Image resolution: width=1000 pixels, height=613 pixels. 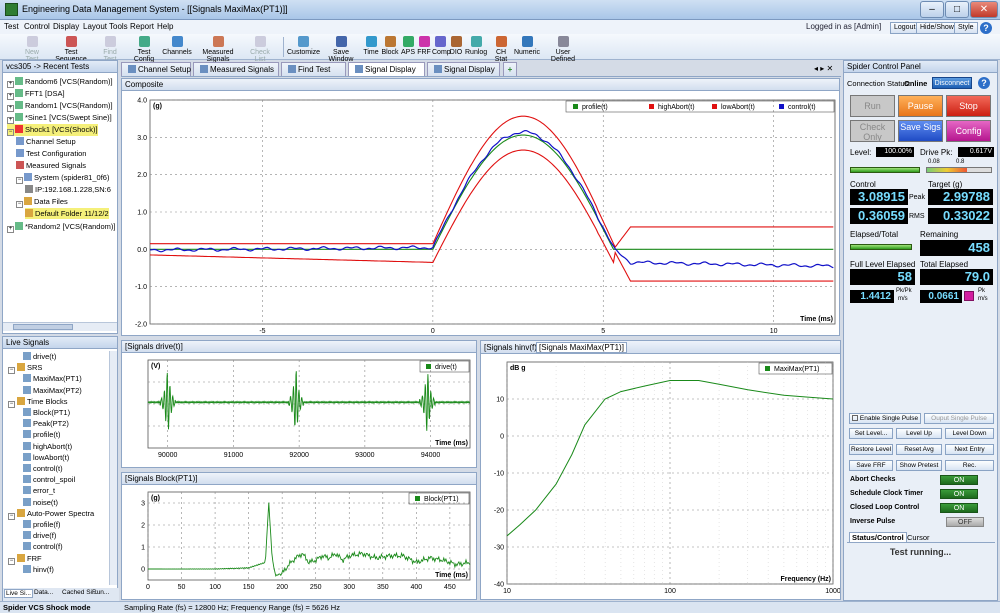 What do you see at coordinates (959, 508) in the screenshot?
I see `toggle-closed-loop-control: ON` at bounding box center [959, 508].